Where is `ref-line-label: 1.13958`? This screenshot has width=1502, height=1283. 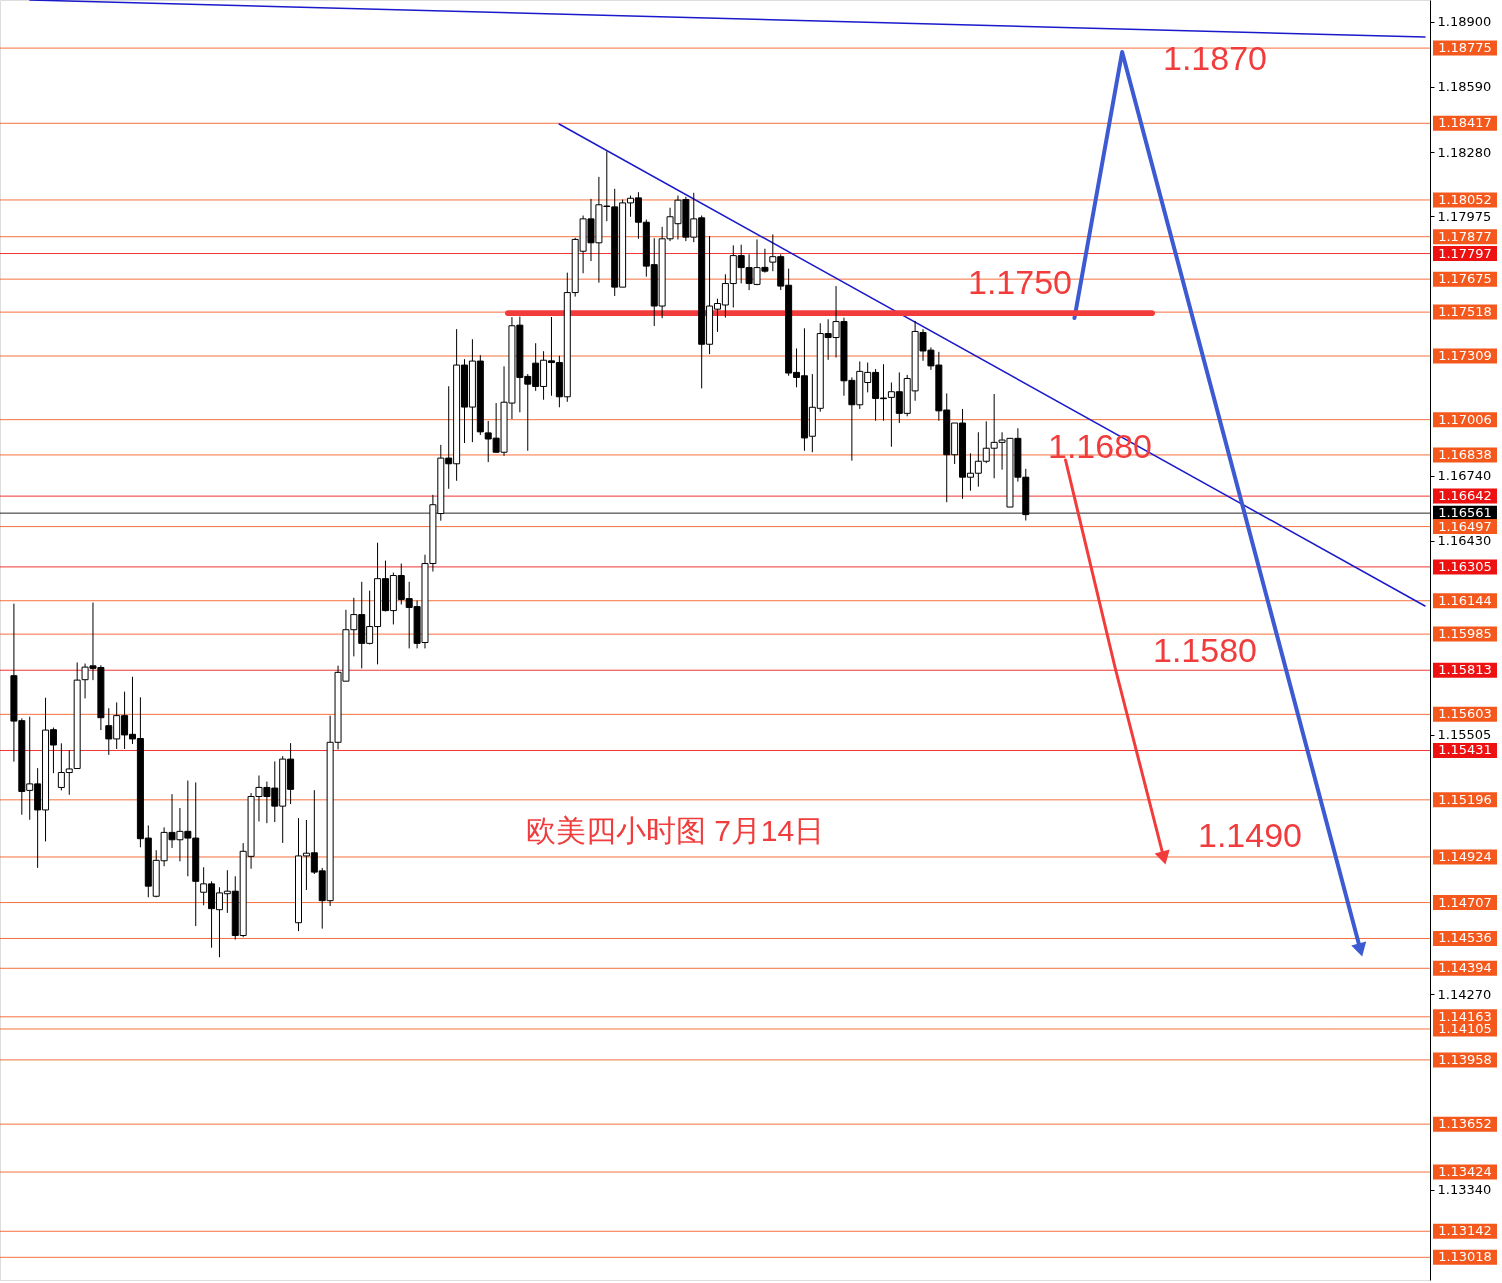
ref-line-label: 1.13958 is located at coordinates (1465, 1059).